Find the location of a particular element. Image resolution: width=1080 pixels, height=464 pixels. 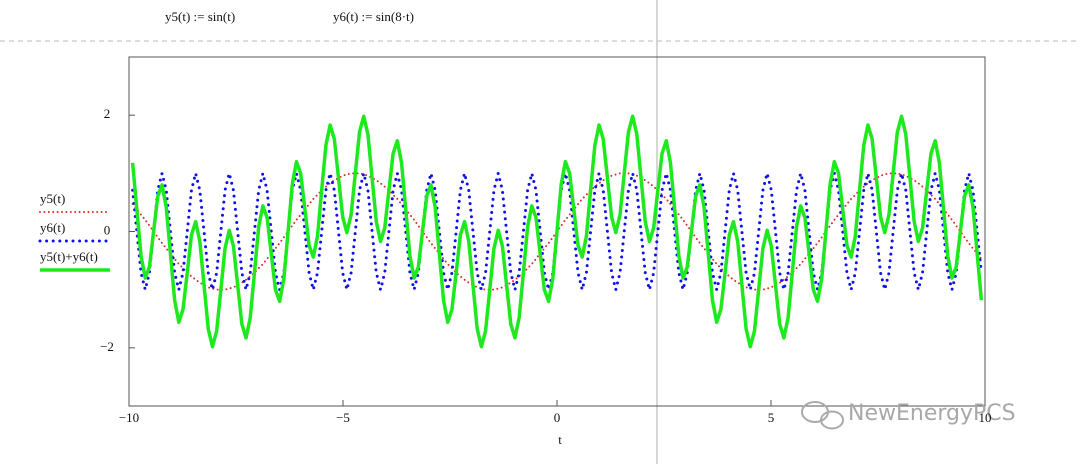

x-tick-label: 5 is located at coordinates (771, 417).